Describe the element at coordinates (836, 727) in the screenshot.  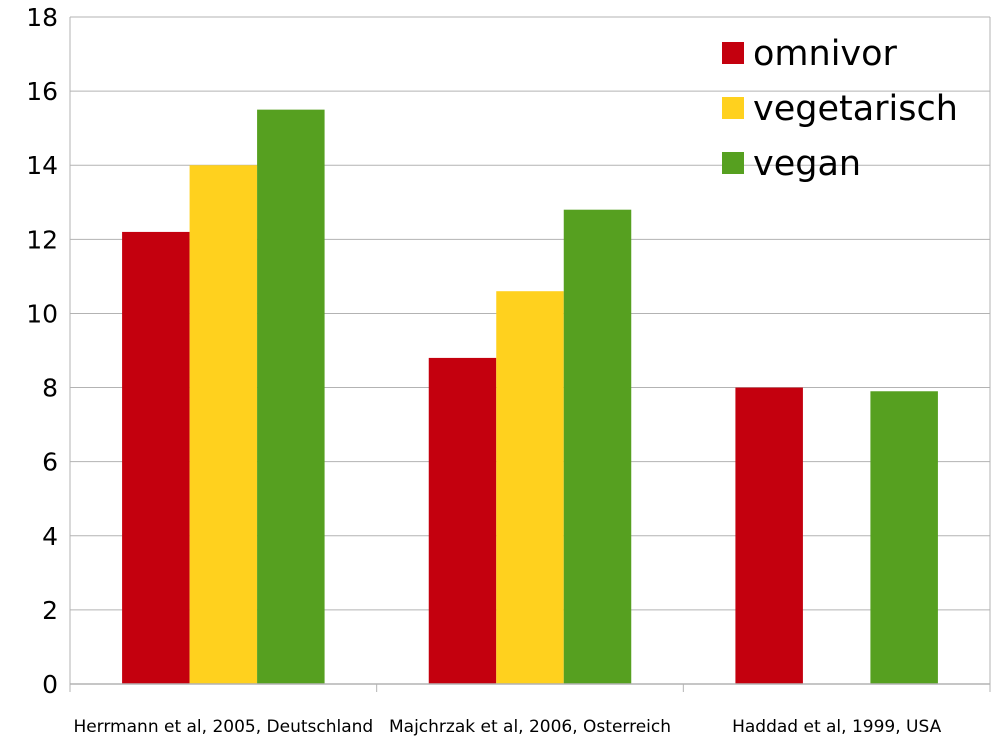
I see `x-category-label: Haddad et al, 1999, USA` at that location.